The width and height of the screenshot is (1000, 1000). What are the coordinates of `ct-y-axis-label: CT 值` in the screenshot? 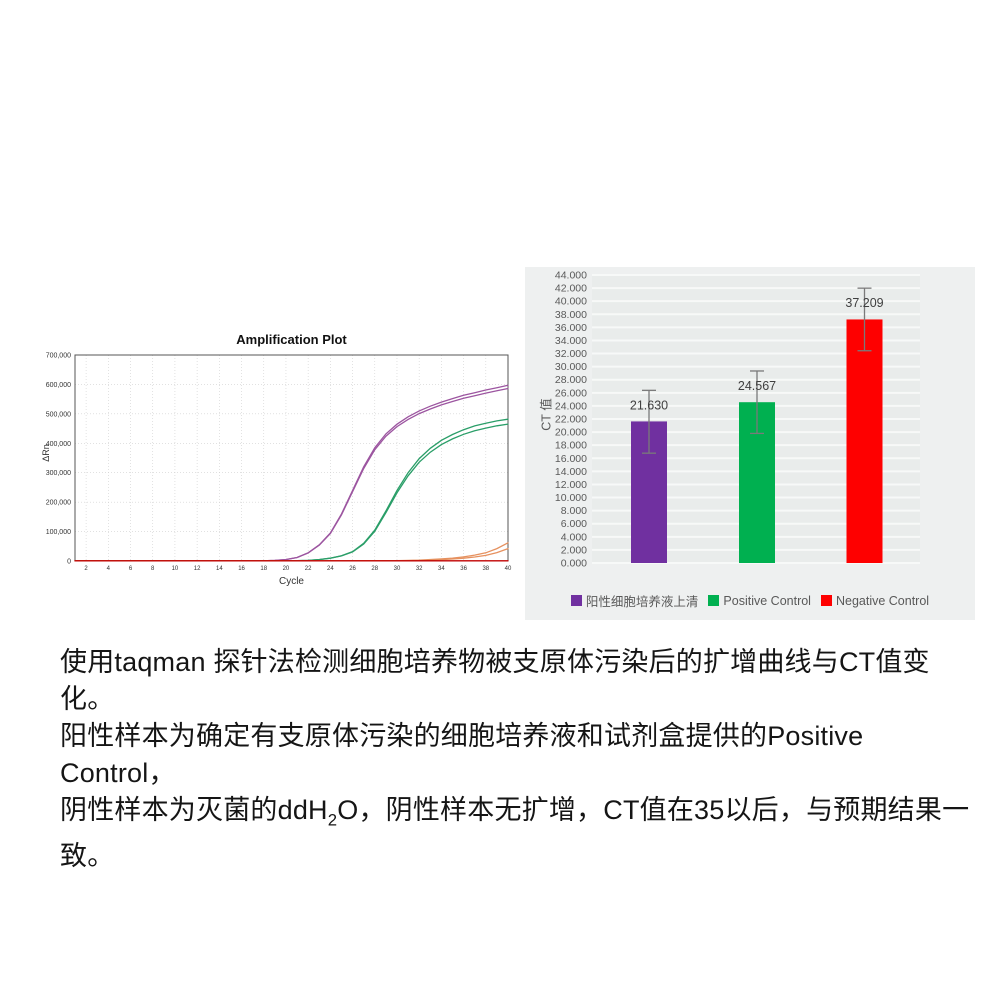 It's located at (546, 414).